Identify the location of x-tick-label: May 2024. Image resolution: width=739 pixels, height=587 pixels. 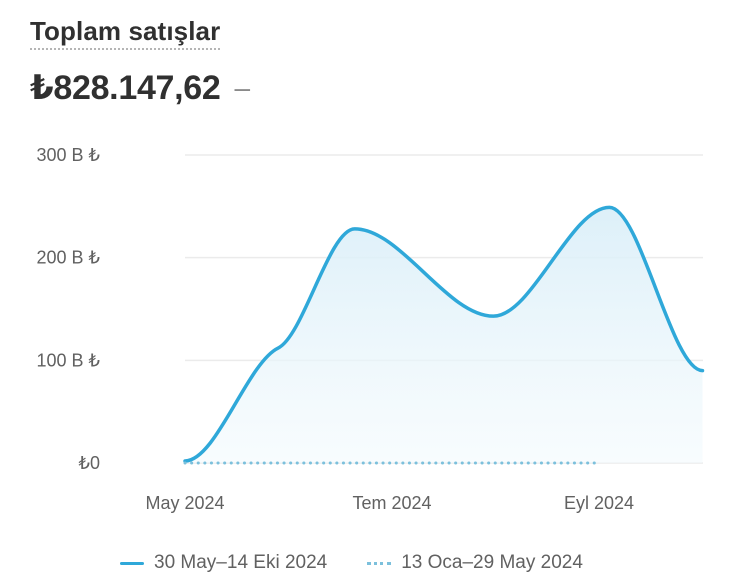
(184, 503).